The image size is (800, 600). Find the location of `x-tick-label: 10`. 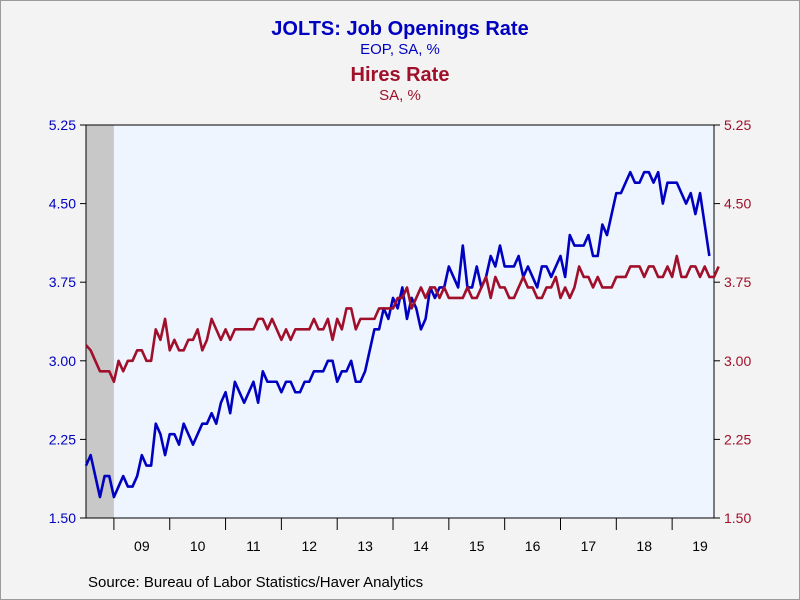

x-tick-label: 10 is located at coordinates (198, 546).